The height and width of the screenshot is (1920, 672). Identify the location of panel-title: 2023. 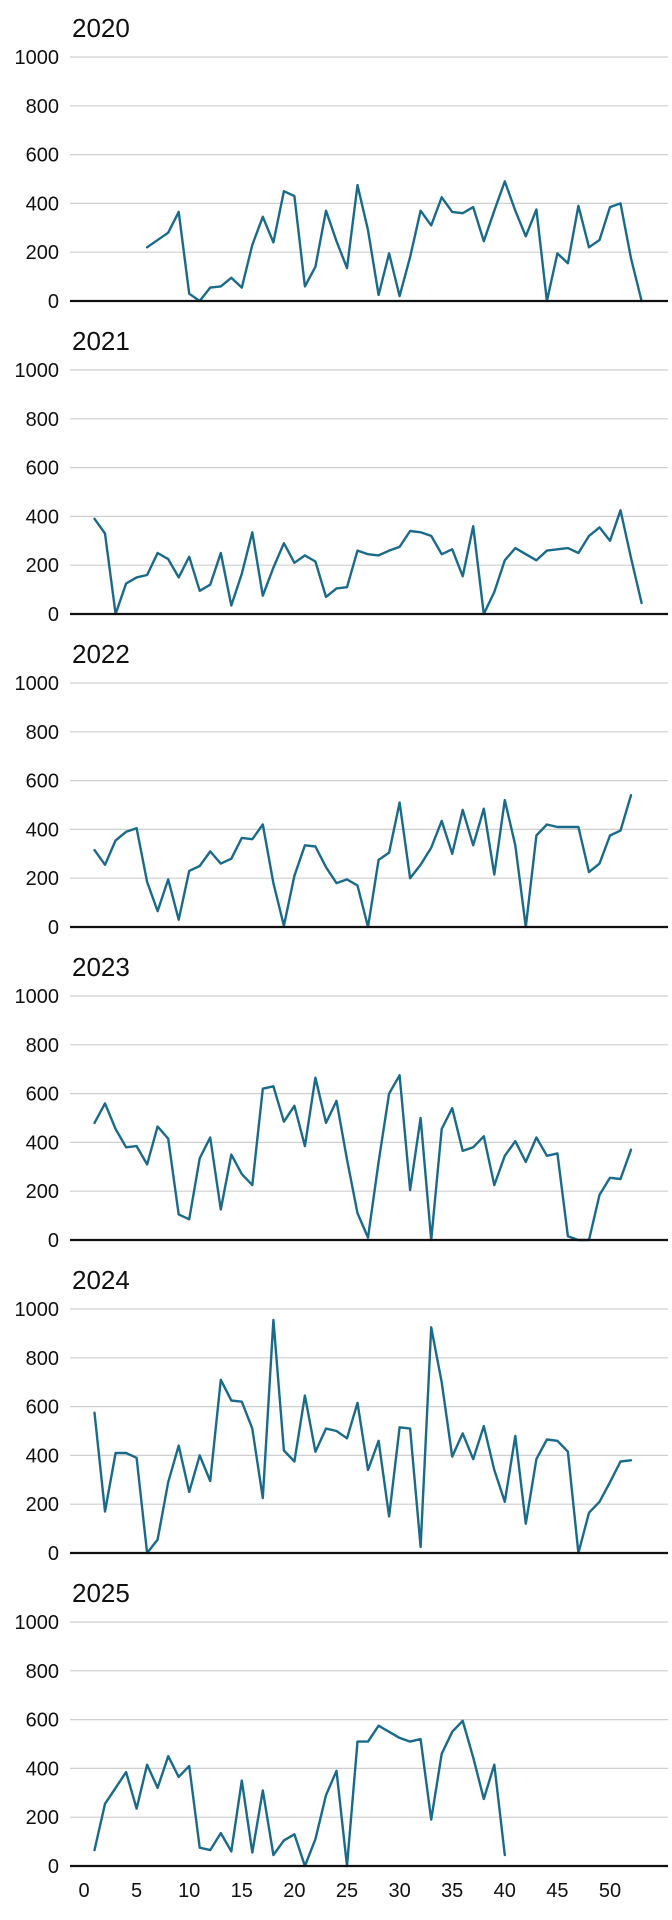
(101, 967).